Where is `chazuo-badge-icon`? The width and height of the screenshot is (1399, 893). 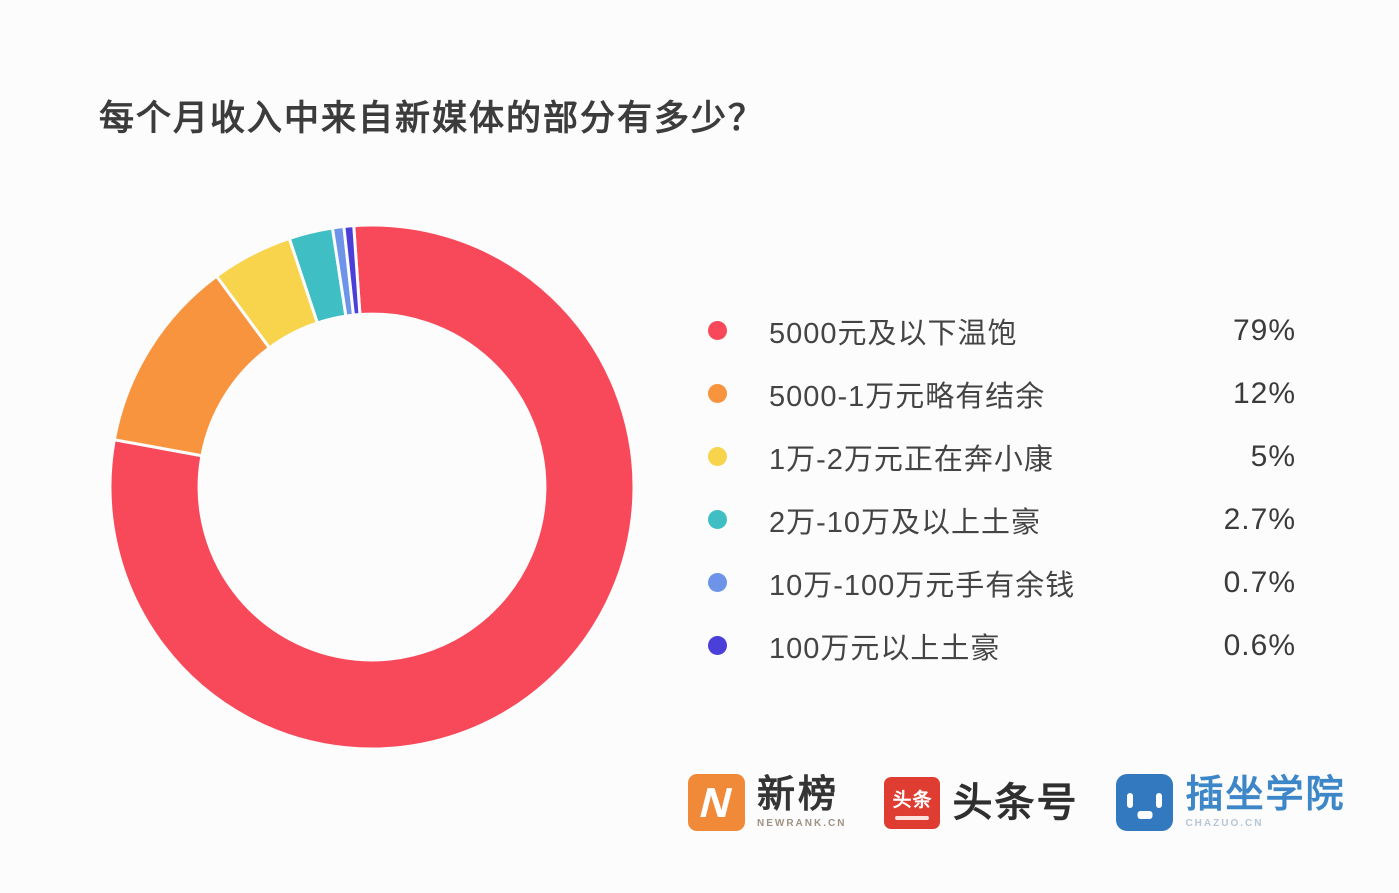 chazuo-badge-icon is located at coordinates (1145, 802).